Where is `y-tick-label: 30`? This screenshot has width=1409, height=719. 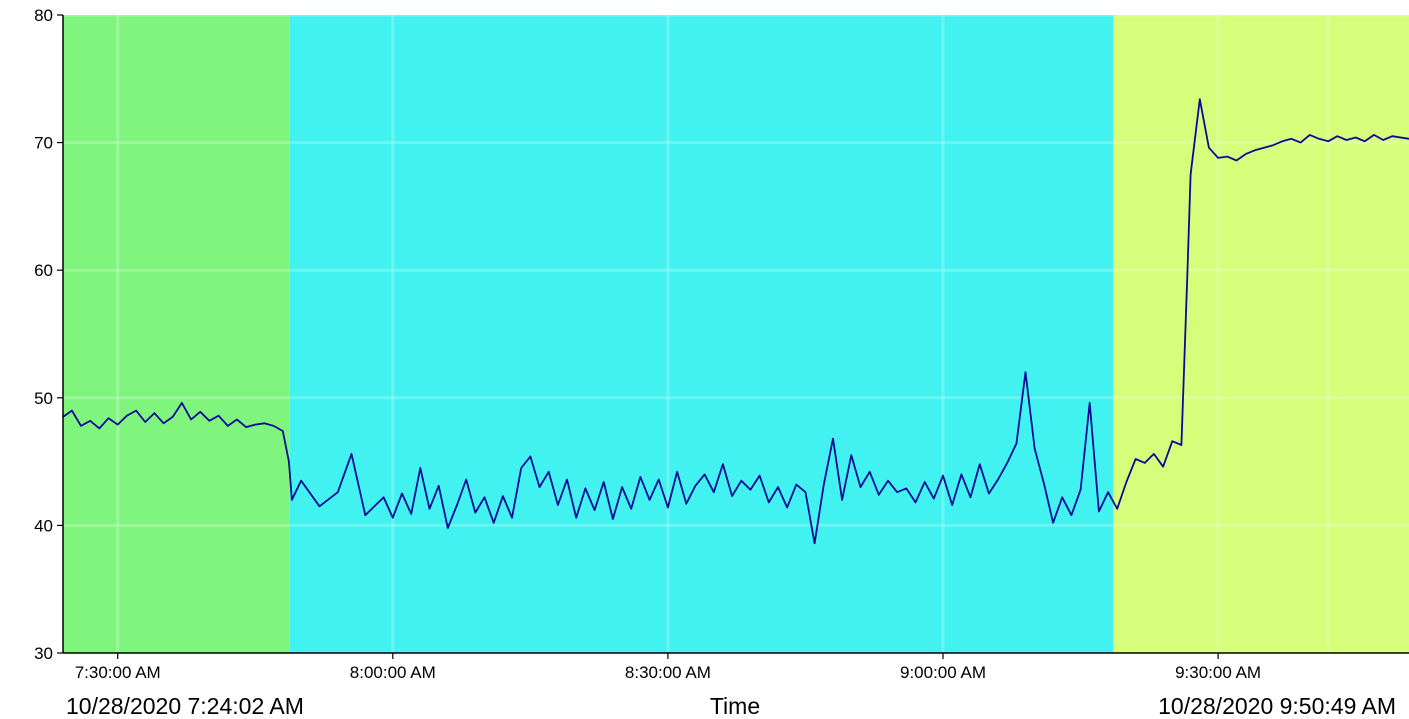
y-tick-label: 30 is located at coordinates (43, 653).